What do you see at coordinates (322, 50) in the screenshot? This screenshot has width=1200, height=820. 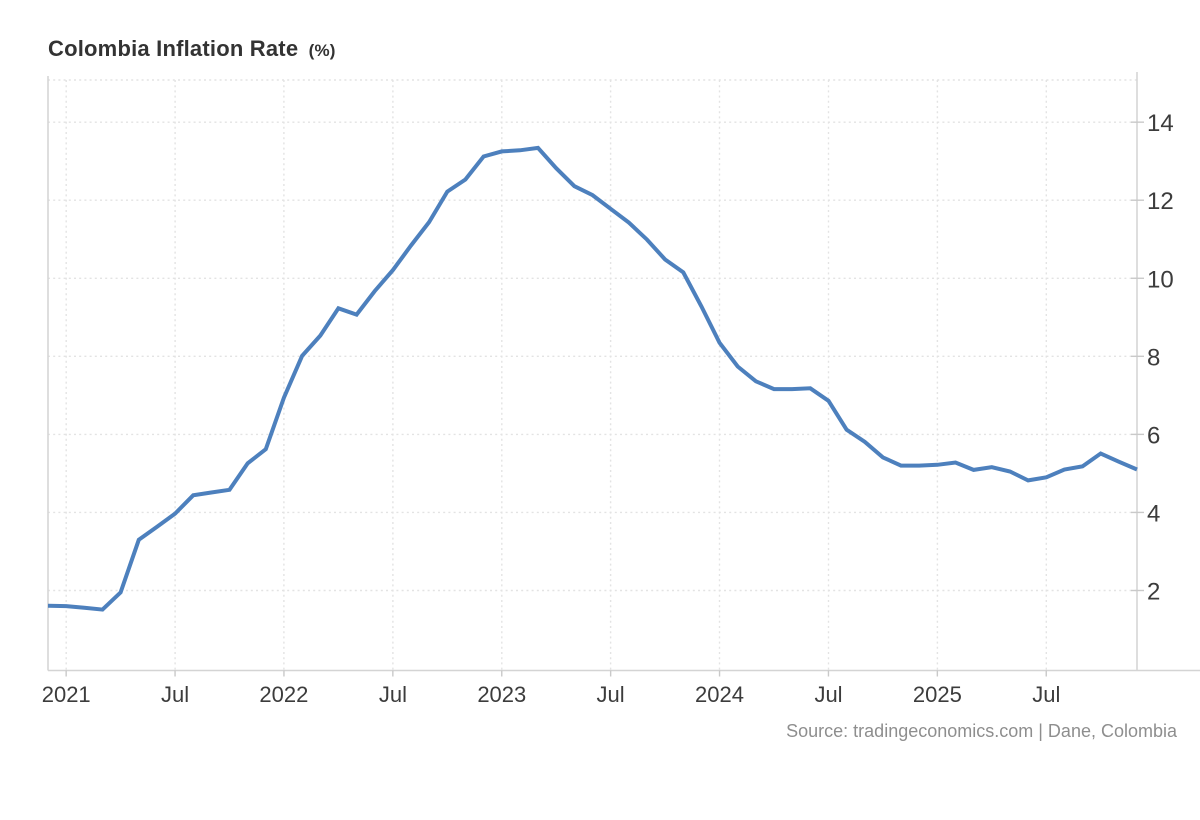 I see `chart-title-unit: (%)` at bounding box center [322, 50].